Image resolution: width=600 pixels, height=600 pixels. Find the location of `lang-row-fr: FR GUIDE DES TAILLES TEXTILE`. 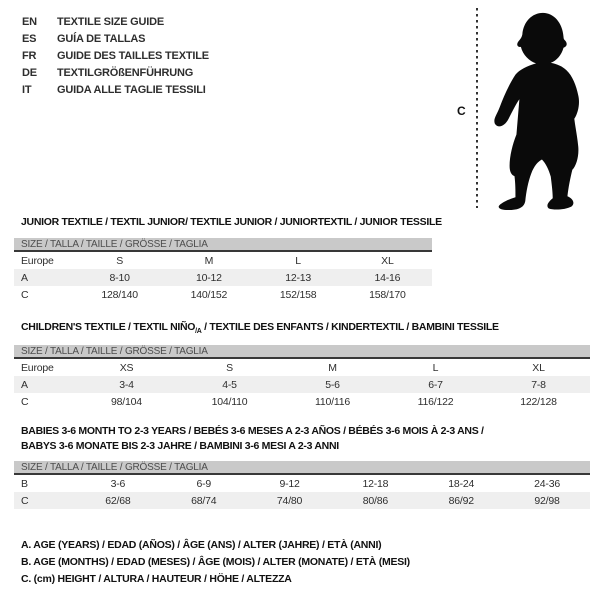

lang-row-fr: FR GUIDE DES TAILLES TEXTILE is located at coordinates (115, 55).